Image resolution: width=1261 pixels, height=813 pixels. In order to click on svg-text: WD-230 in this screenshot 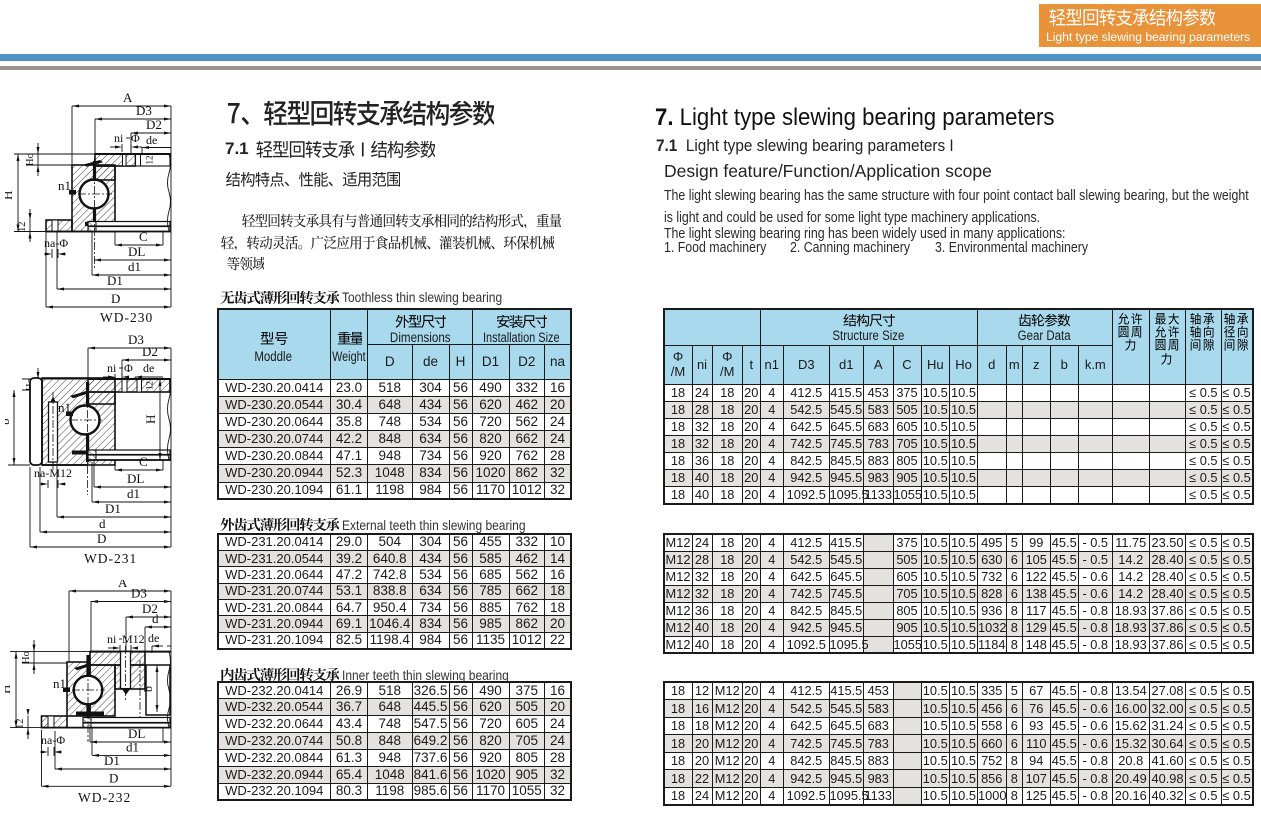, I will do `click(126, 317)`.